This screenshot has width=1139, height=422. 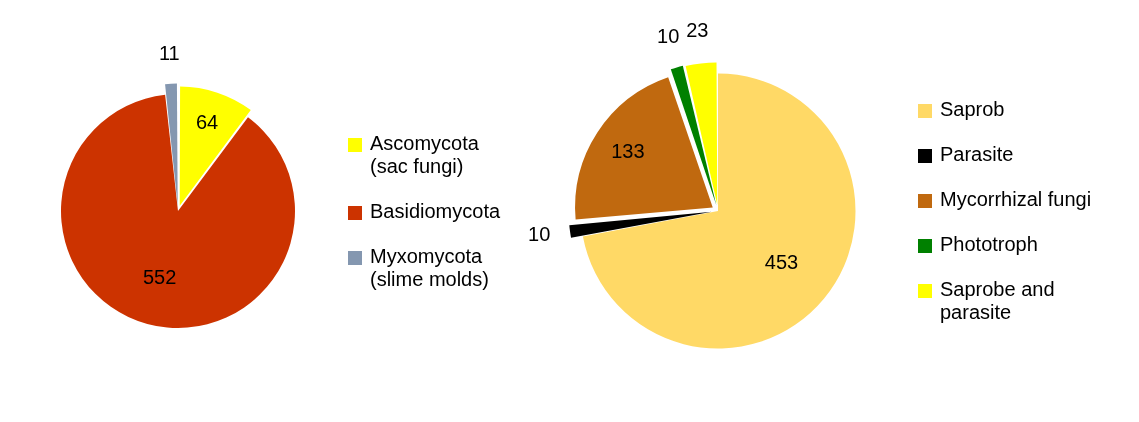 I want to click on data-label: 11, so click(x=169, y=52).